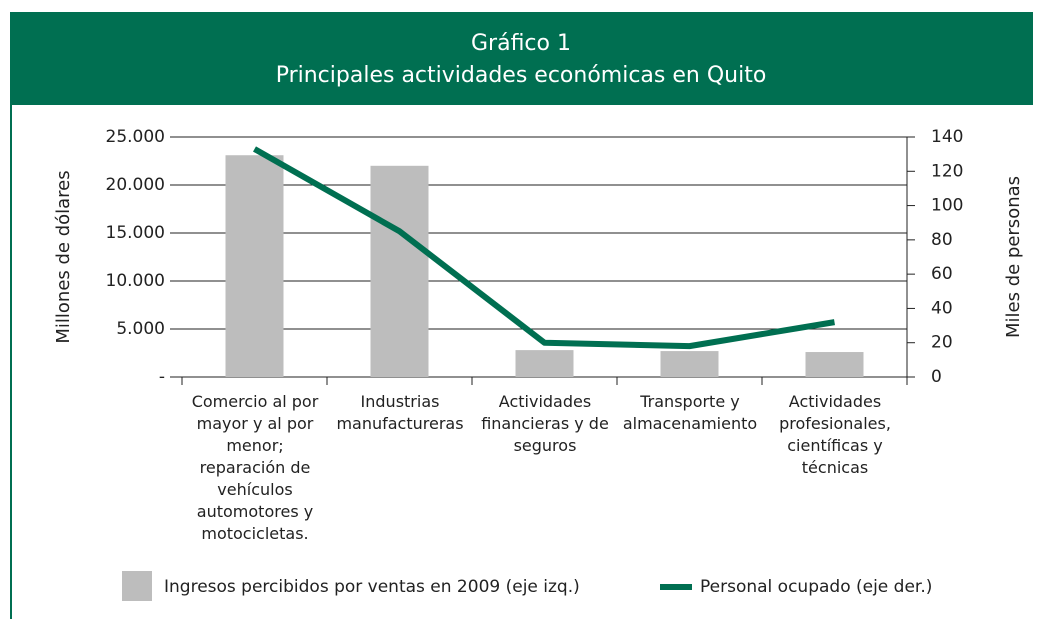 This screenshot has height=619, width=1043. I want to click on x-tick-label: Transporte y almacenamiento, so click(690, 412).